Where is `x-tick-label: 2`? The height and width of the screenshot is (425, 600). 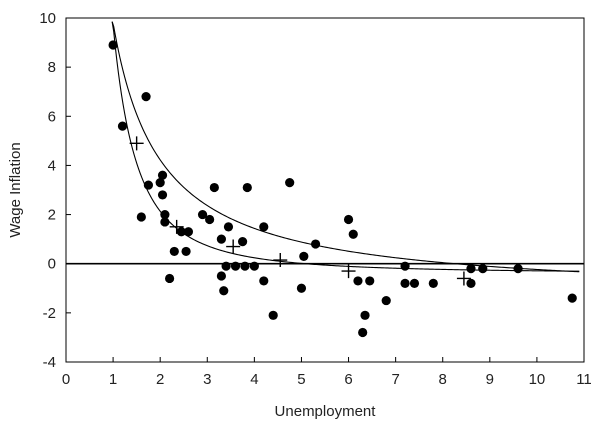 x-tick-label: 2 is located at coordinates (160, 379).